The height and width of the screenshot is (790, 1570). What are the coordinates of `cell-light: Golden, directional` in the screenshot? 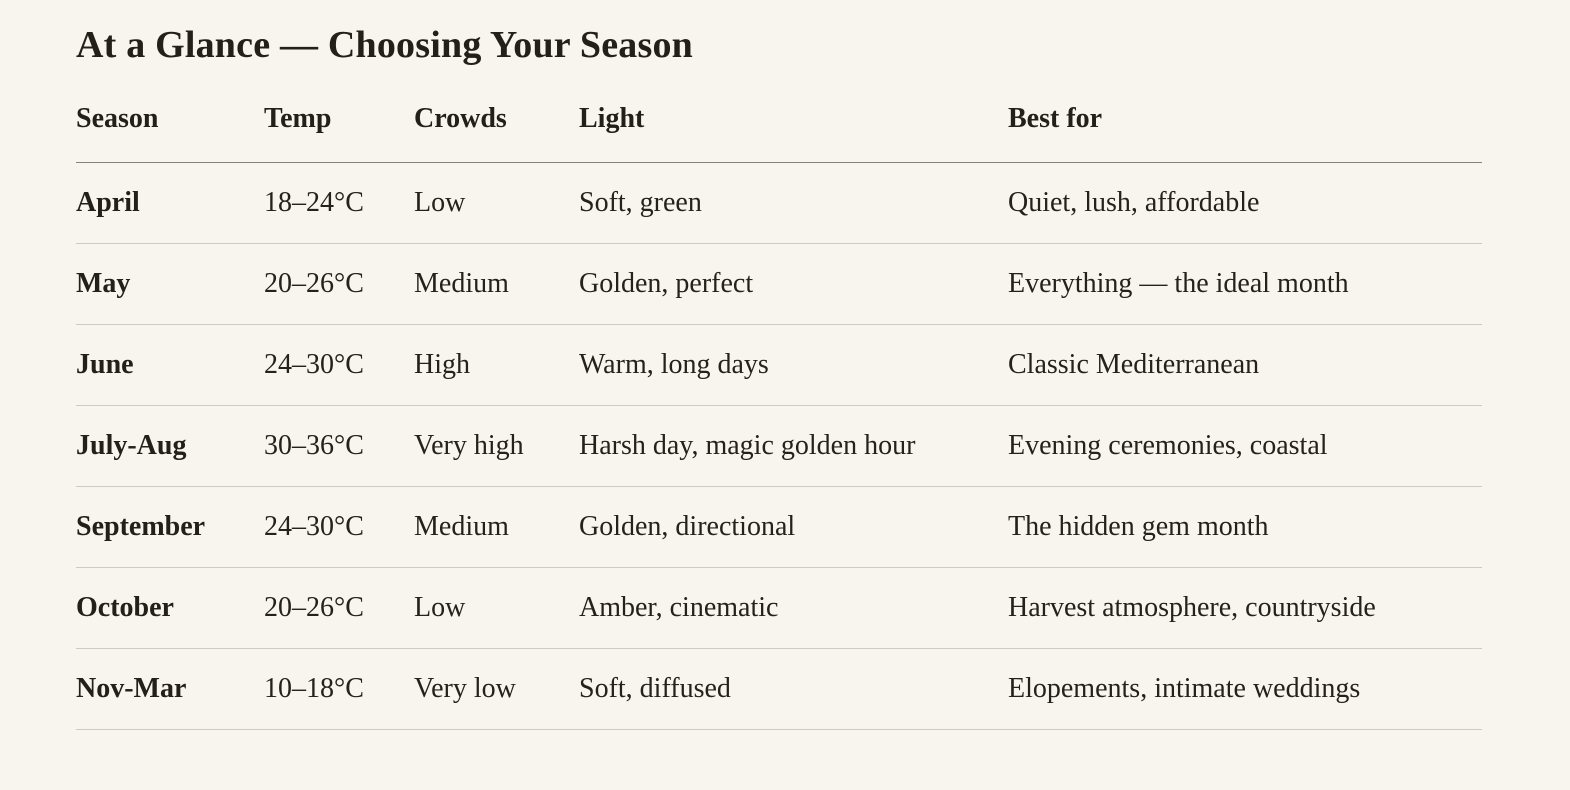 It's located at (793, 527).